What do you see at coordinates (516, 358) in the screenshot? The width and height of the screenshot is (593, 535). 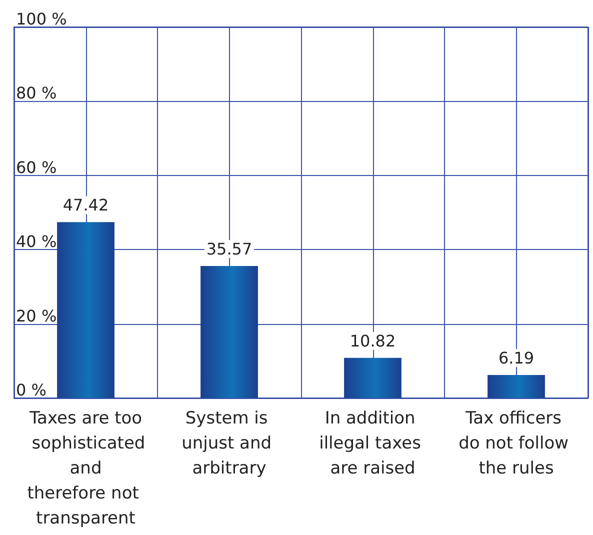 I see `data-label: 6.19` at bounding box center [516, 358].